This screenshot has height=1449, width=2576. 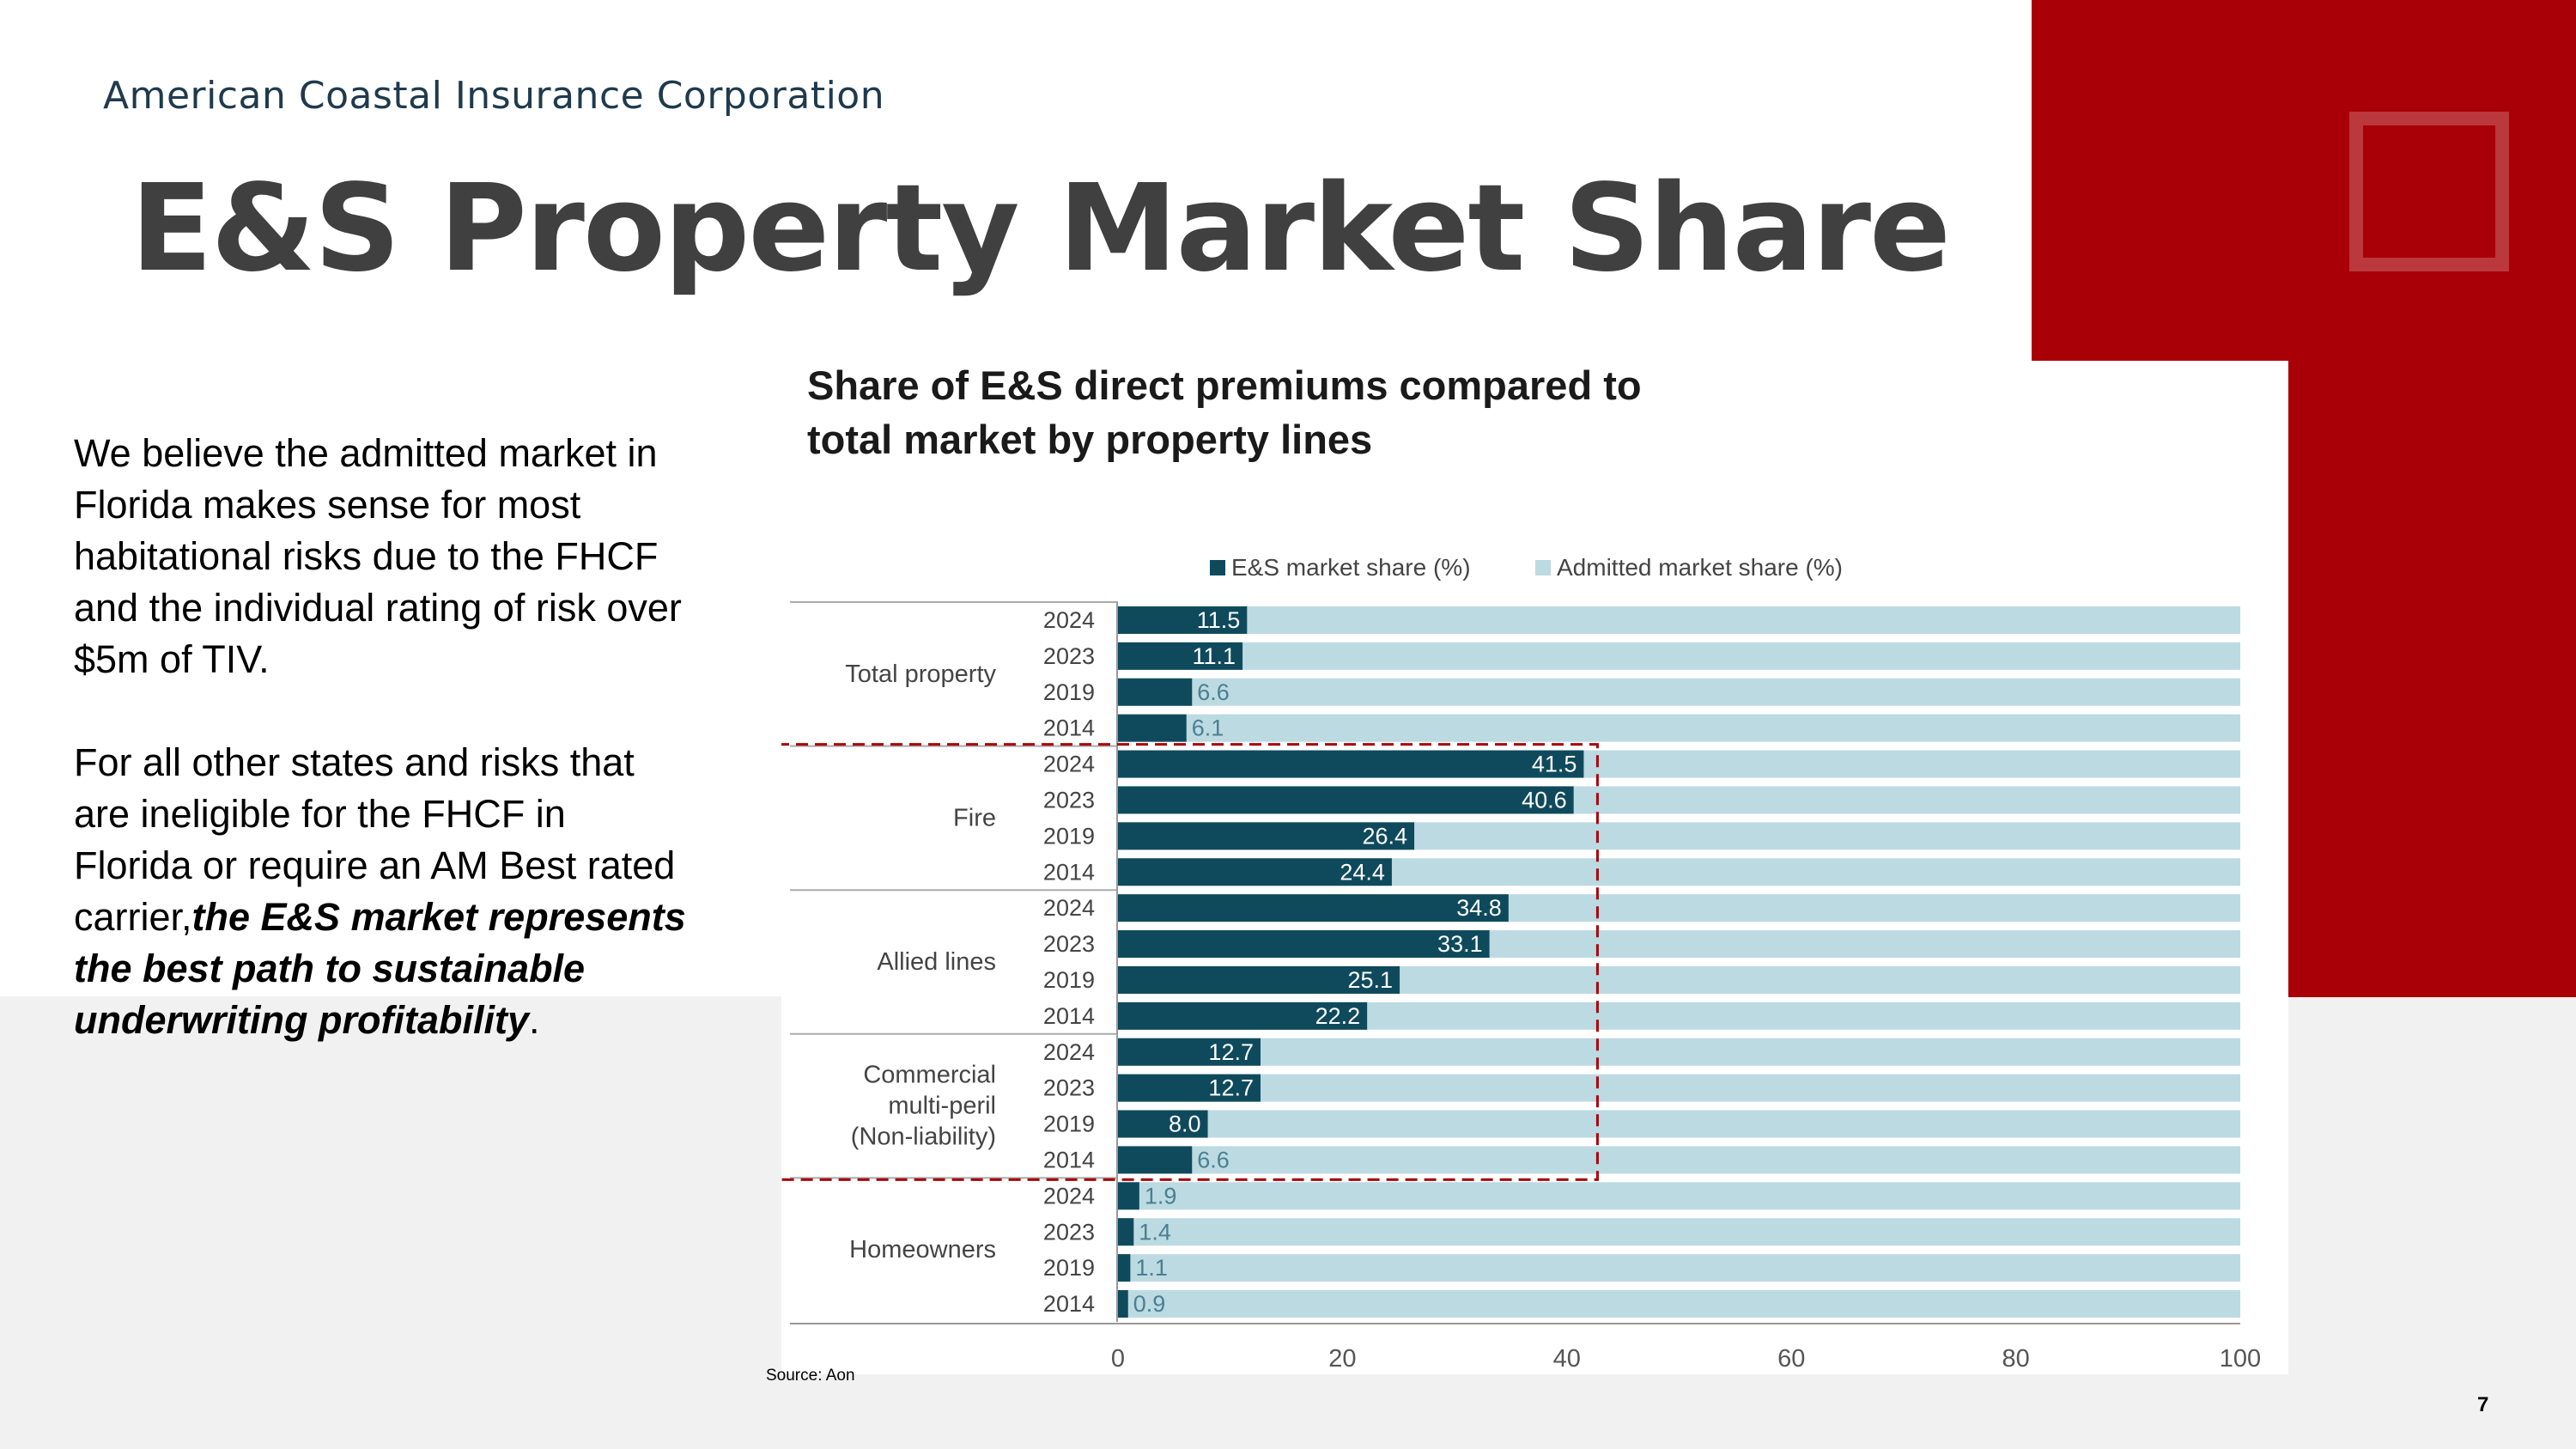 What do you see at coordinates (1185, 1124) in the screenshot?
I see `bar-value-label: 8.0` at bounding box center [1185, 1124].